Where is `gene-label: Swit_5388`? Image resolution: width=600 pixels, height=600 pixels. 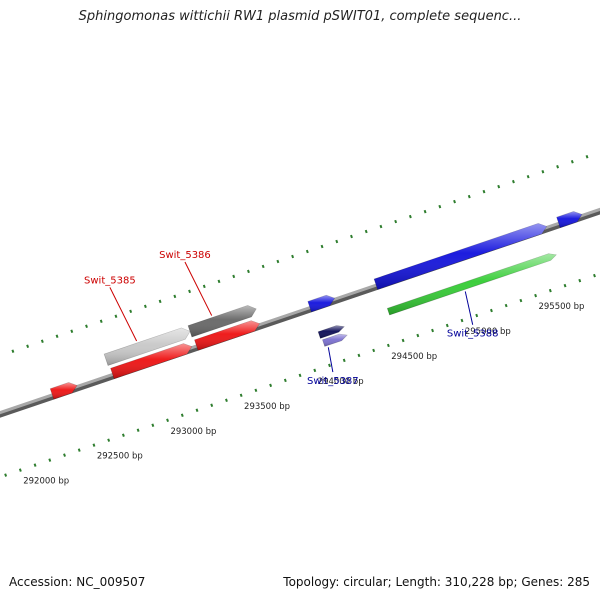
gene-label: Swit_5388 is located at coordinates (473, 334).